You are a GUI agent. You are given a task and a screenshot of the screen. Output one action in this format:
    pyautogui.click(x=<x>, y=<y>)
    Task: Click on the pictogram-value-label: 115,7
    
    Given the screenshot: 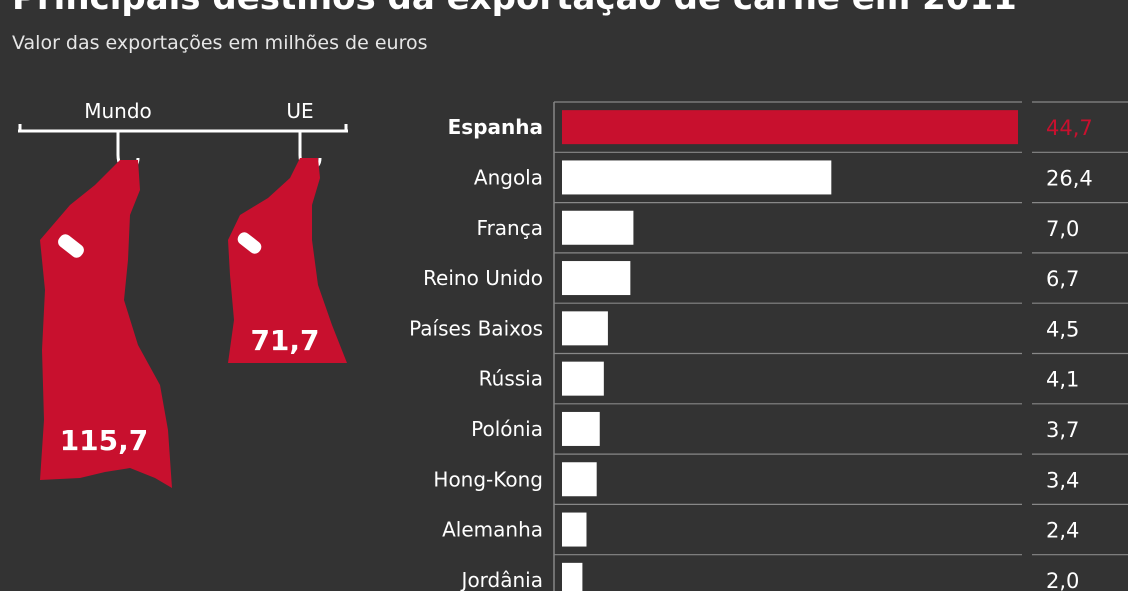 What is the action you would take?
    pyautogui.click(x=104, y=440)
    